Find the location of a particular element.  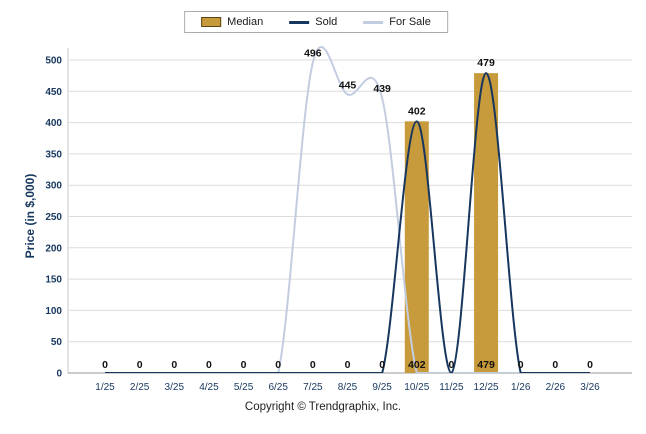

y-tick-label: 50 is located at coordinates (57, 342).